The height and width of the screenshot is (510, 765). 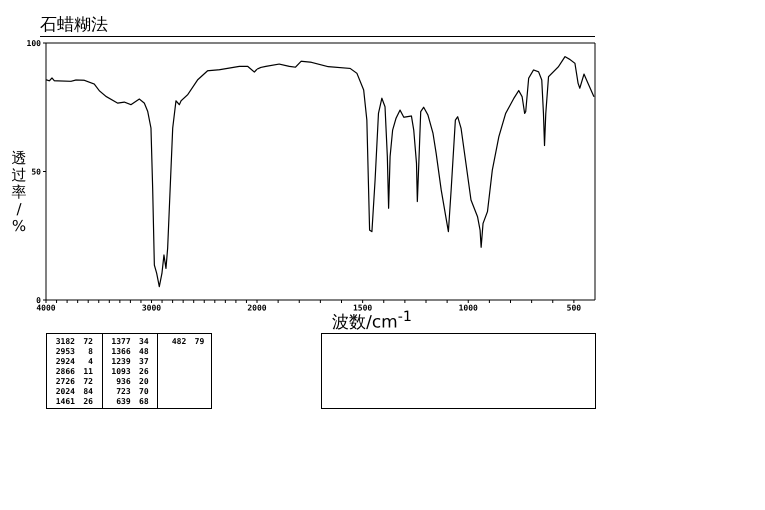 I want to click on x-tick-label: 1500, so click(x=362, y=308).